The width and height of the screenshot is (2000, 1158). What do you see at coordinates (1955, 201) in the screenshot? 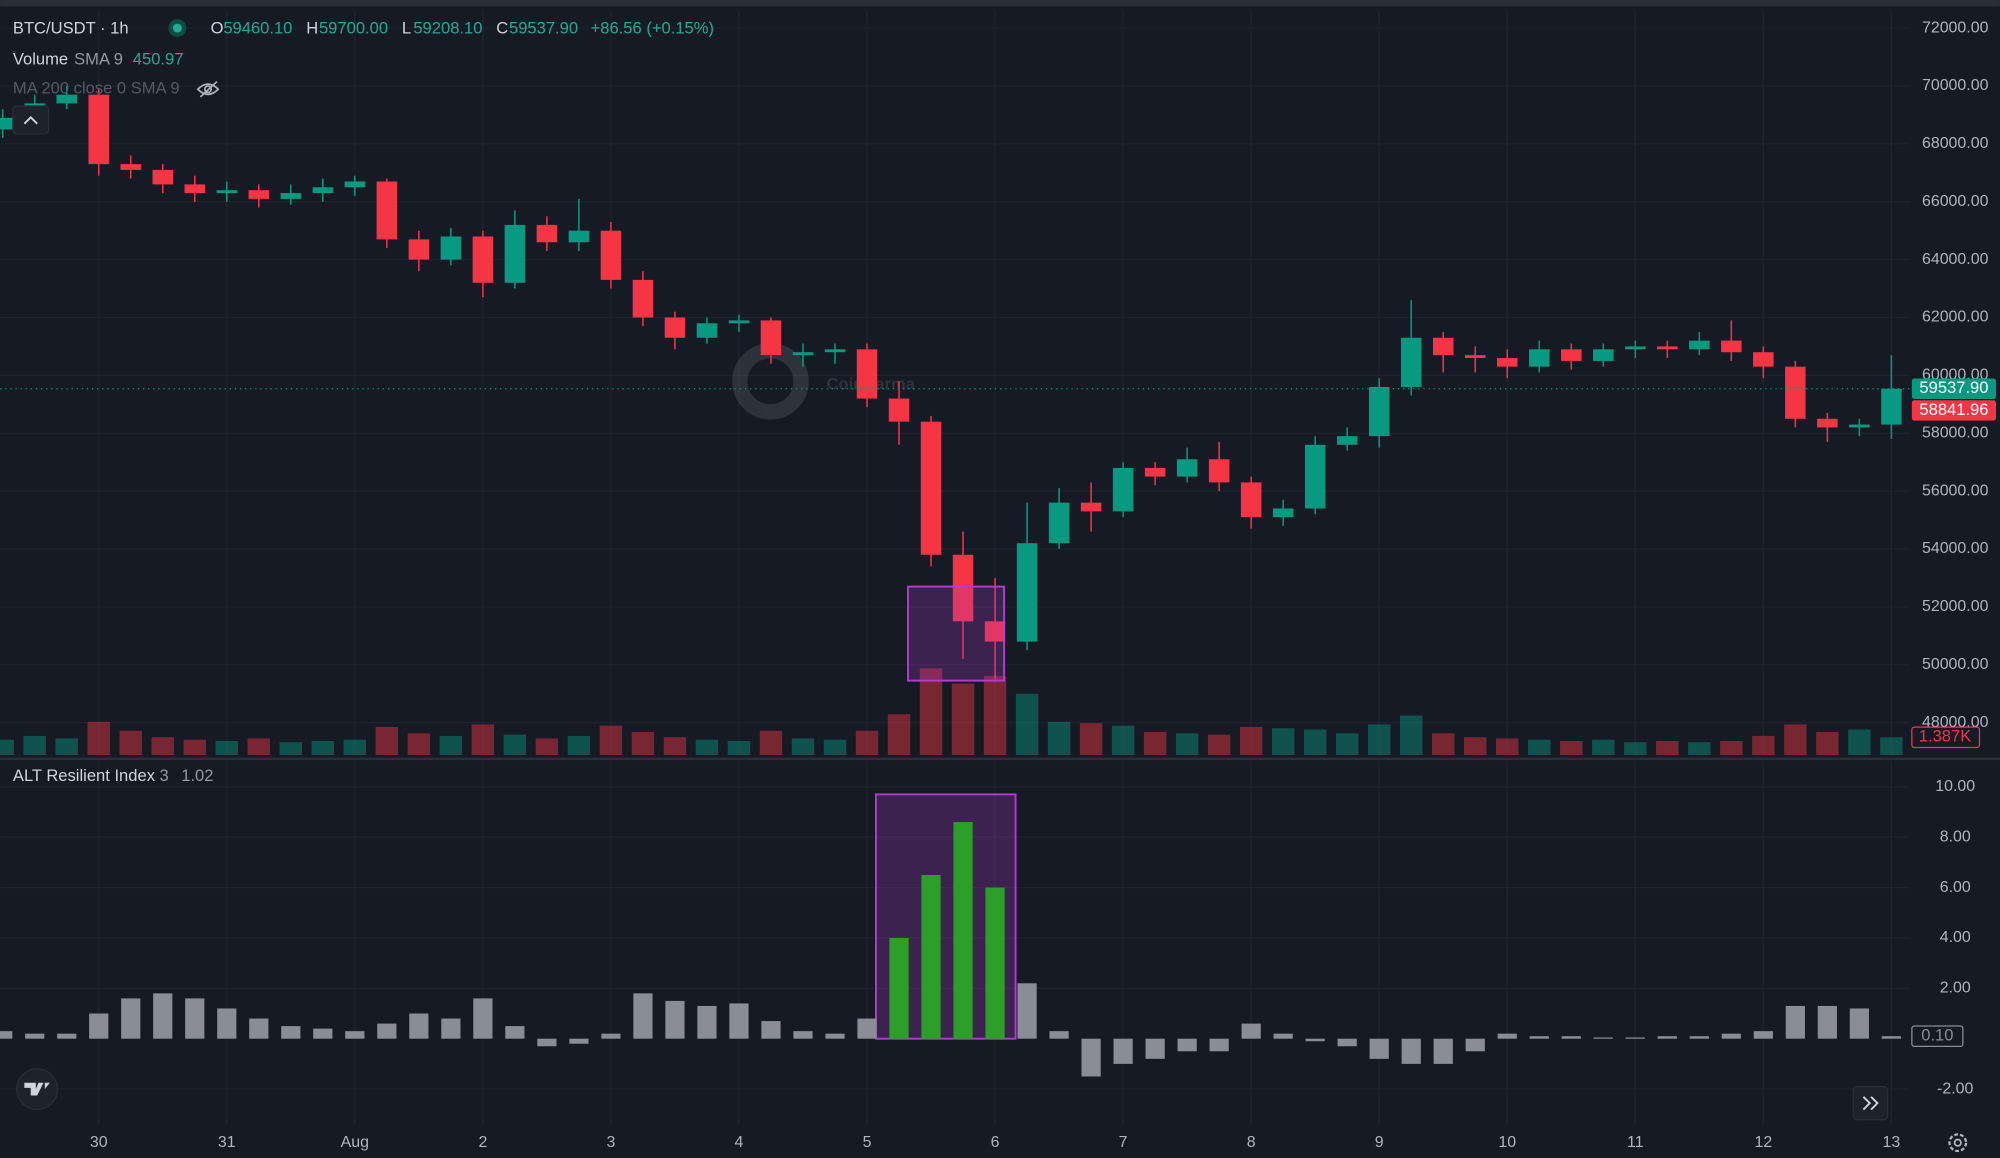
I see `y-tick-label: 66000.00` at bounding box center [1955, 201].